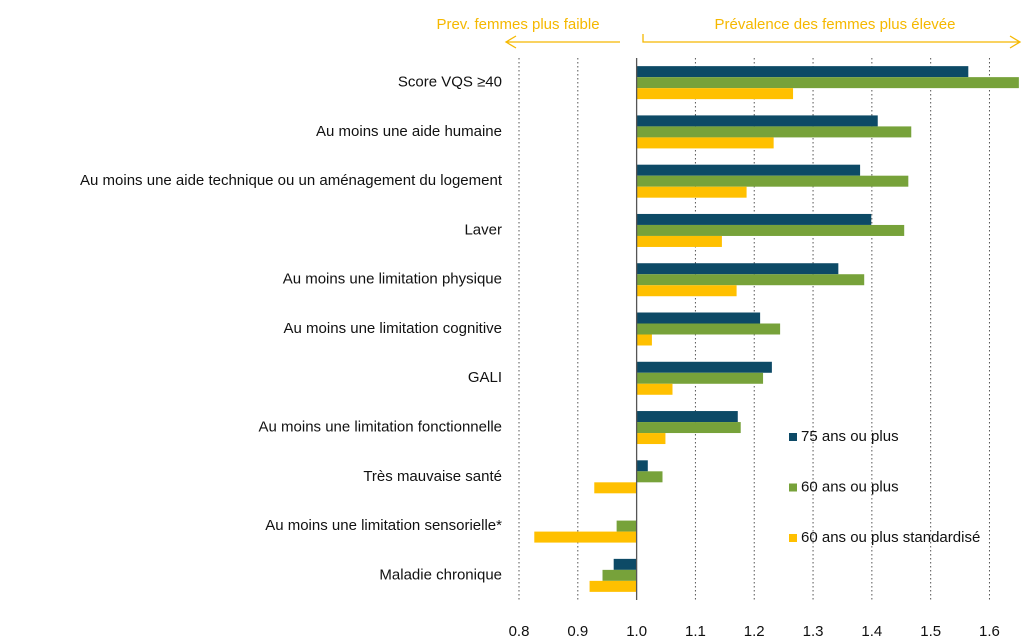 This screenshot has width=1023, height=642. I want to click on annotation-arrows, so click(763, 41).